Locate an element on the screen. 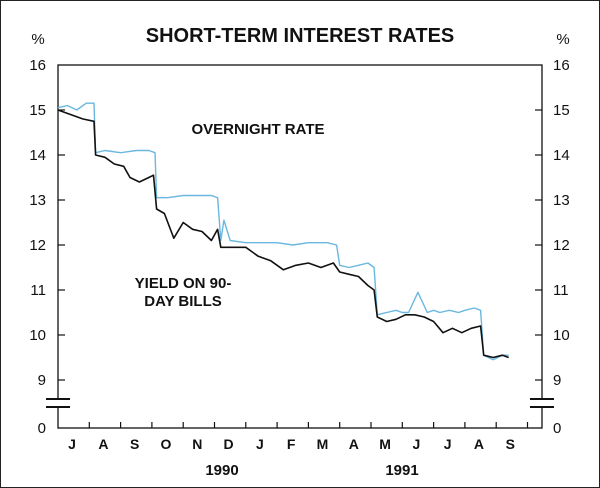 This screenshot has height=488, width=600. y-tick-label-left: 16 is located at coordinates (37, 65).